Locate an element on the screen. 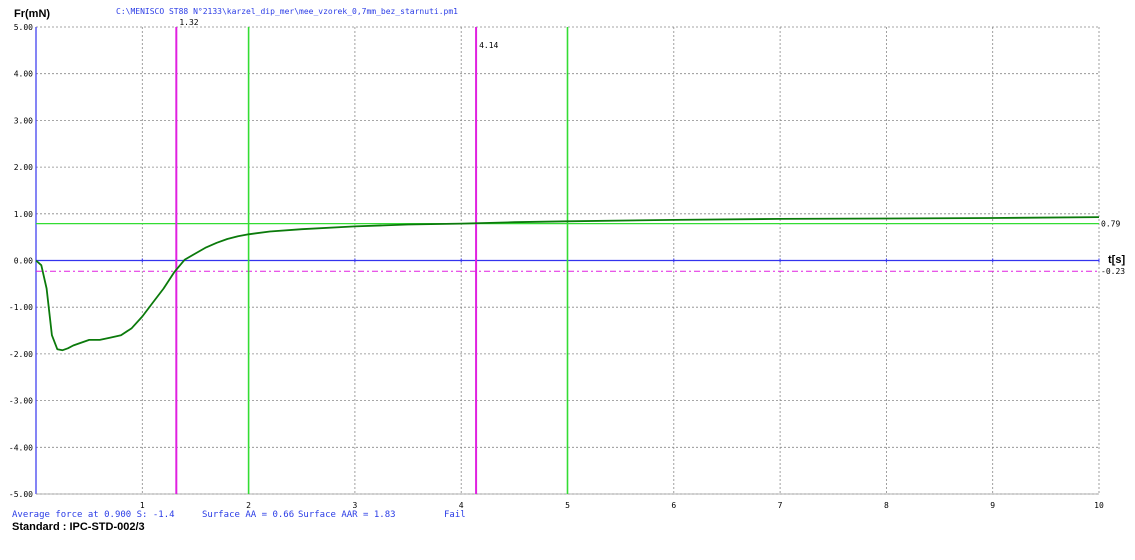 This screenshot has height=560, width=1135. x-tick-label: 8 is located at coordinates (886, 505).